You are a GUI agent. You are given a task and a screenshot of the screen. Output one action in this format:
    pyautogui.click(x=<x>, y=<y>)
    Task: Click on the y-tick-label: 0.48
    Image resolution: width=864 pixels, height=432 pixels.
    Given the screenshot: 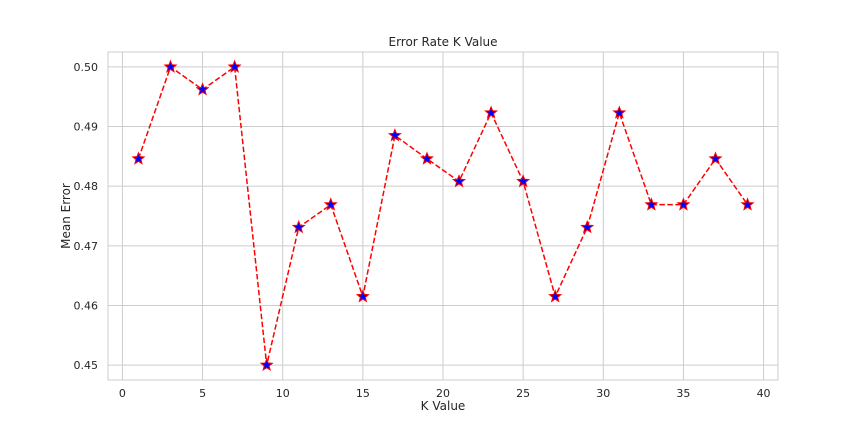 What is the action you would take?
    pyautogui.click(x=86, y=186)
    